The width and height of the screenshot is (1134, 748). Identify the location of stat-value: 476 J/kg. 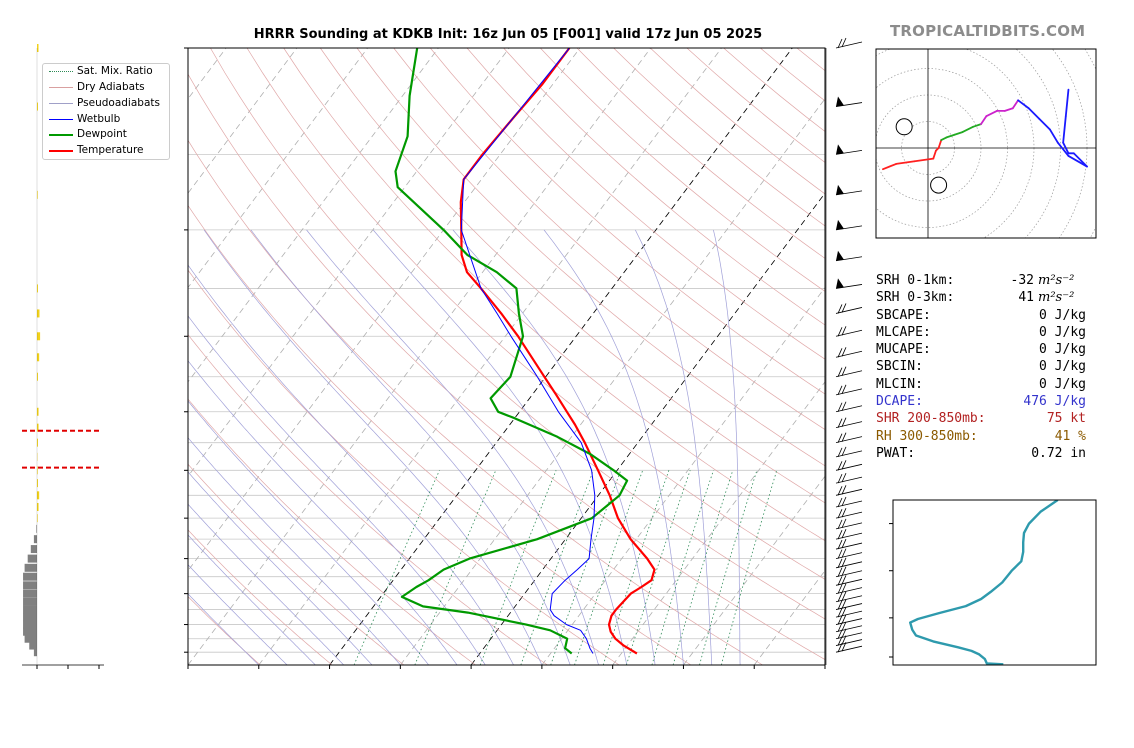
(1054, 402).